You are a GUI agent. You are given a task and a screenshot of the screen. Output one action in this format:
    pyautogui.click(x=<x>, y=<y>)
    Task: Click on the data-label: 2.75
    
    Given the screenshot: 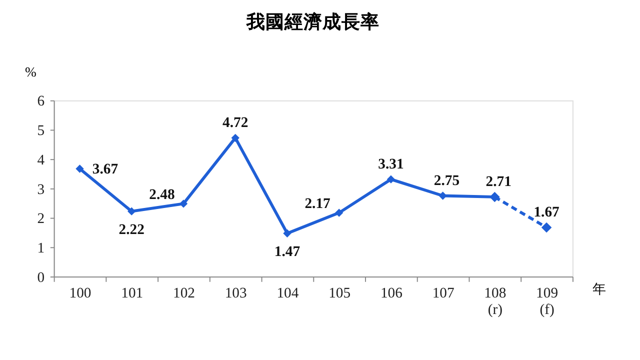 What is the action you would take?
    pyautogui.click(x=447, y=181)
    